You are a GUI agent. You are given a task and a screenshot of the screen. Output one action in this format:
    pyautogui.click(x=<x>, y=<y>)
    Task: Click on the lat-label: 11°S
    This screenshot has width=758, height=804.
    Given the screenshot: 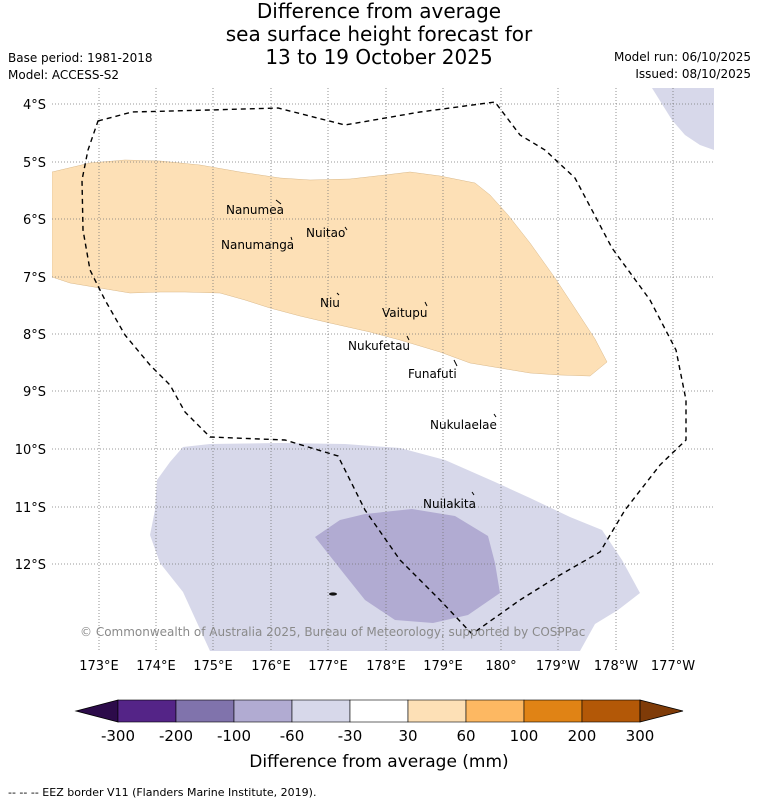 What is the action you would take?
    pyautogui.click(x=30, y=508)
    